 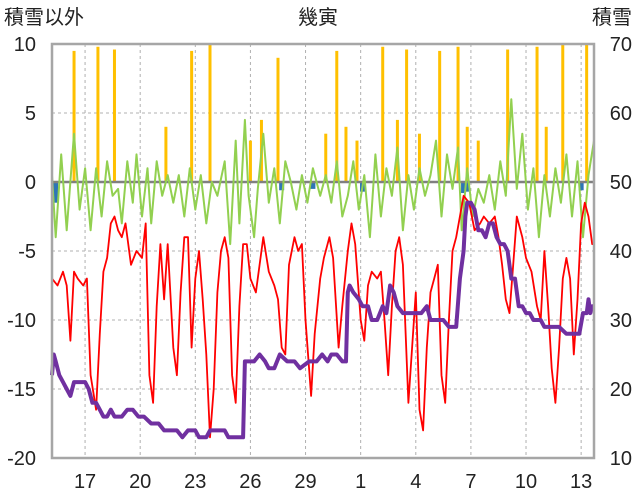 I want to click on x-tick-label: 17, so click(x=85, y=482).